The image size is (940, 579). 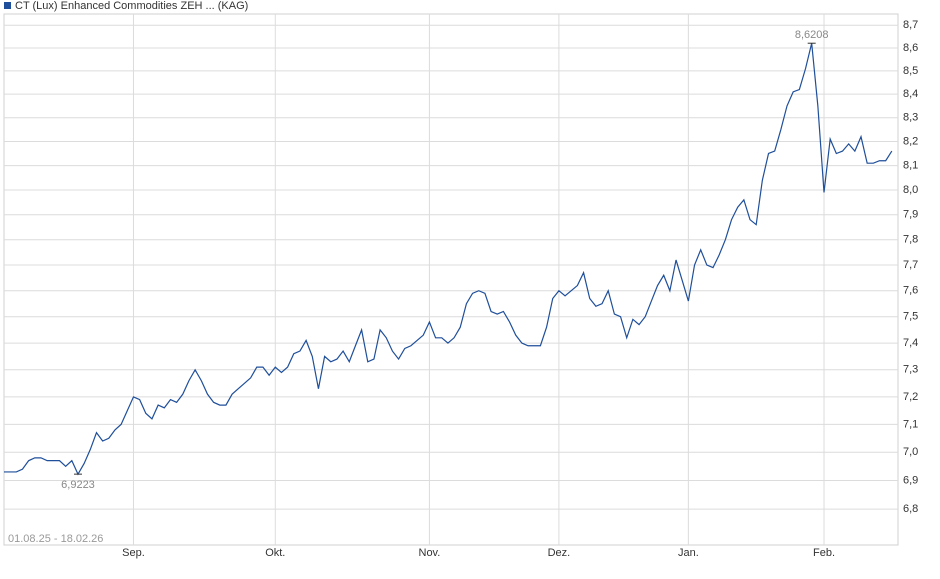 What do you see at coordinates (133, 553) in the screenshot?
I see `x-tick-label: Sep.` at bounding box center [133, 553].